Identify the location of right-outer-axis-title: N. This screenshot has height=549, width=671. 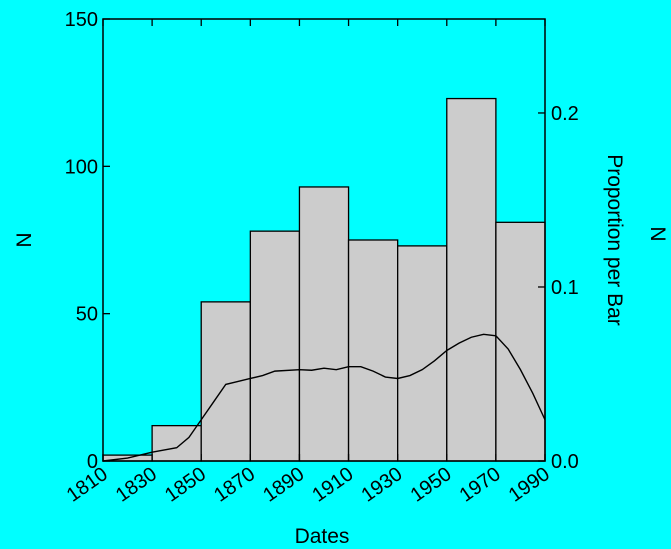
(657, 233).